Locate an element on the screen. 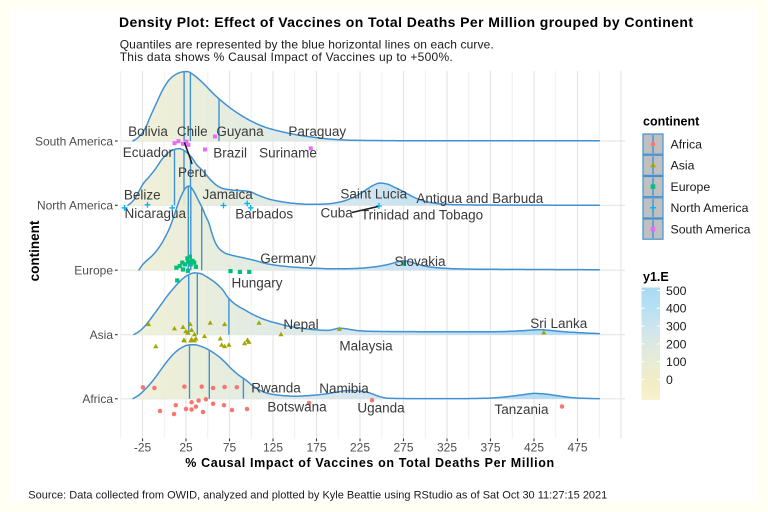 This screenshot has height=512, width=768. svg-text: 425 is located at coordinates (534, 448).